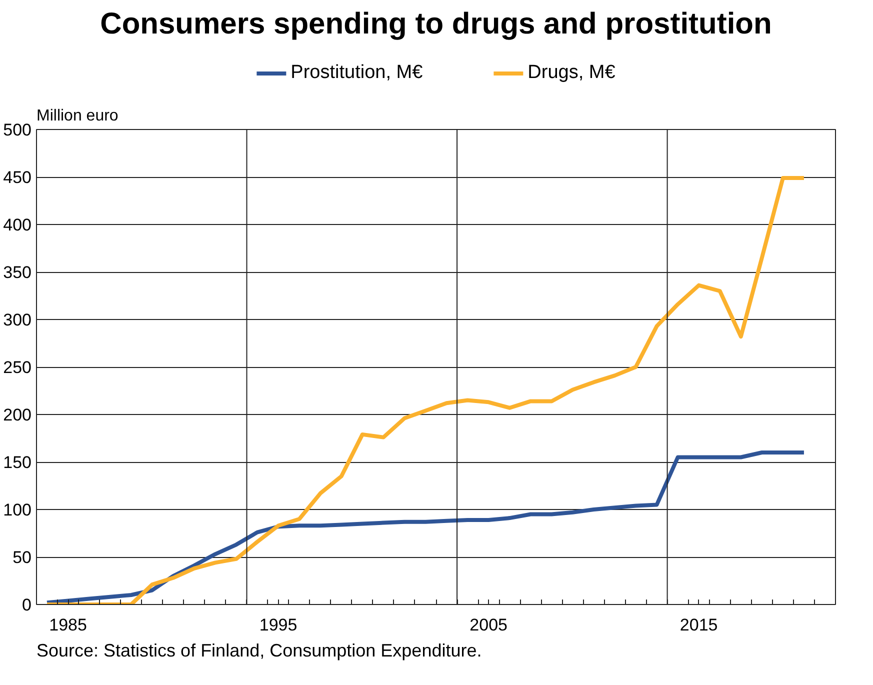 The image size is (873, 685). What do you see at coordinates (17, 225) in the screenshot?
I see `y-tick-label: 400` at bounding box center [17, 225].